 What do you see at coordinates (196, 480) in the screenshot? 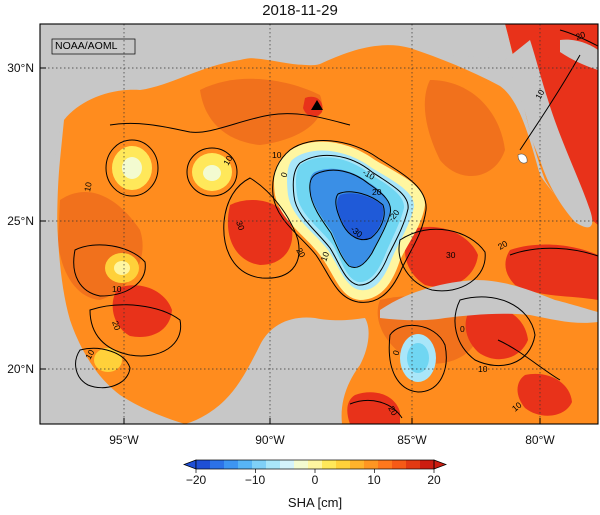
I see `colorbar-tick-label: −20` at bounding box center [196, 480].